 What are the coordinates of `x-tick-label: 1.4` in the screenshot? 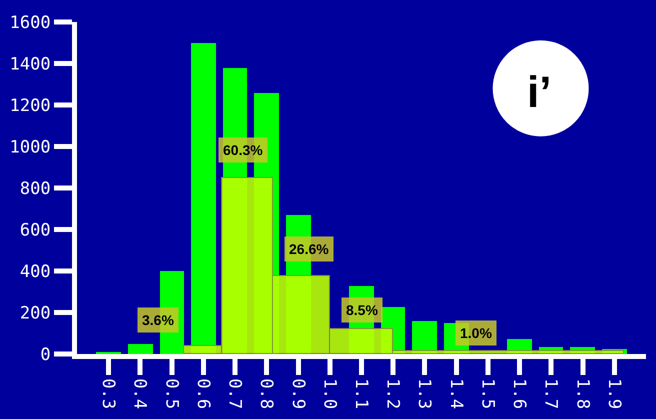 It's located at (456, 394).